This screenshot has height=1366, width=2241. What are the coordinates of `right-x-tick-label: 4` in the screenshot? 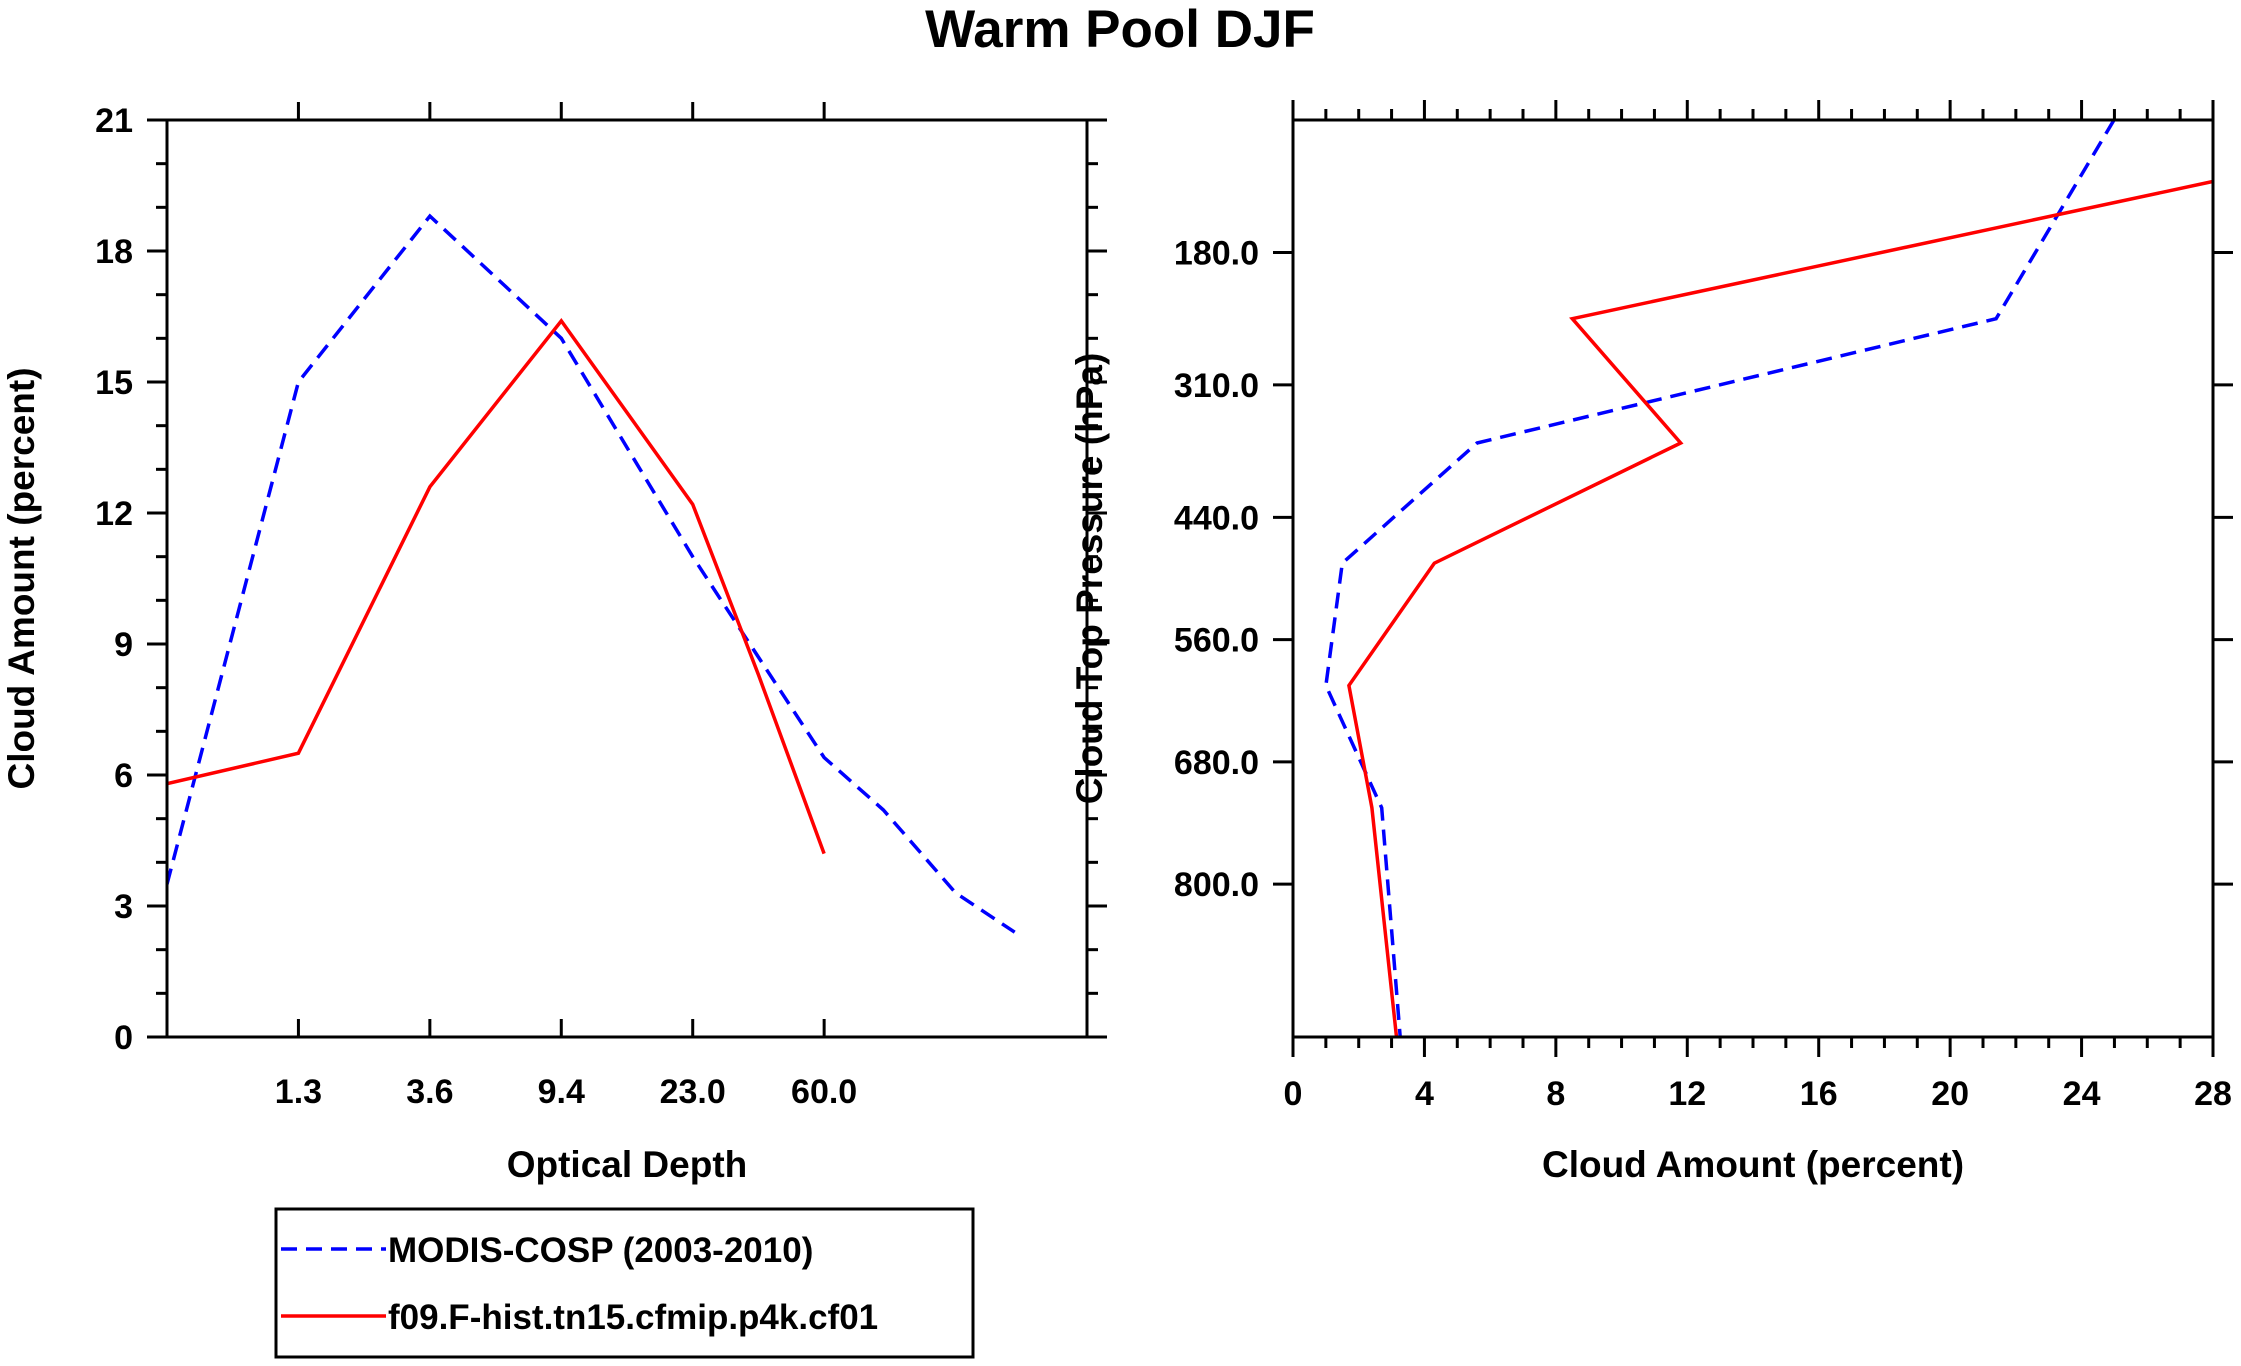 It's located at (1424, 1094).